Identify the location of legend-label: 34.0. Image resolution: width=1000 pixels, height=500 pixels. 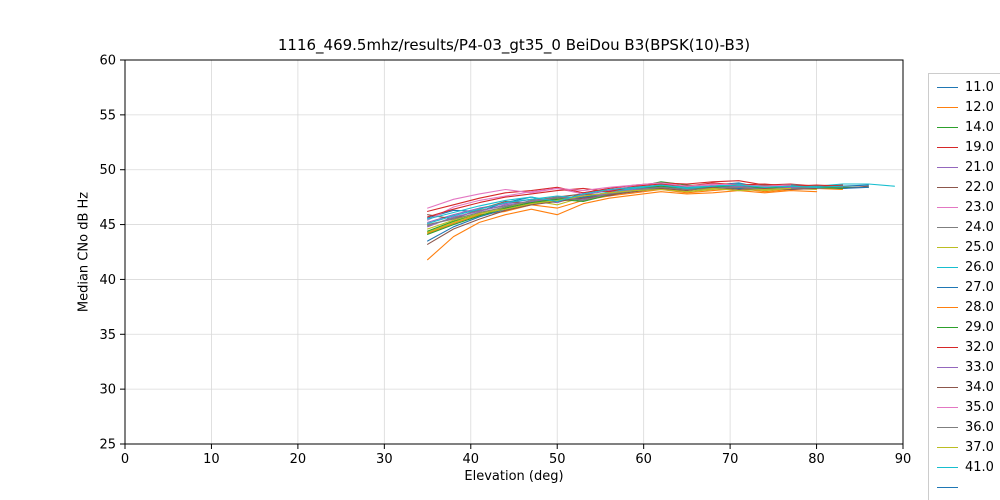
(979, 387).